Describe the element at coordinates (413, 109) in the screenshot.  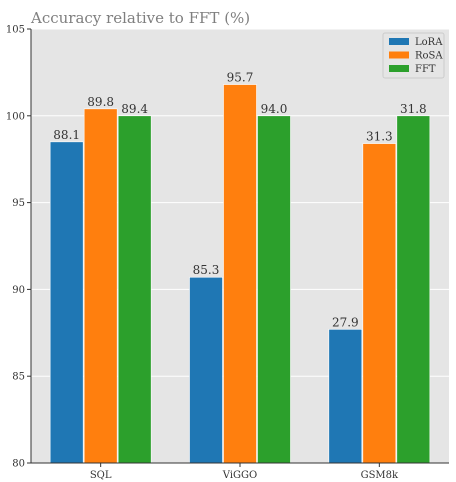
I see `data-label: 31.8` at that location.